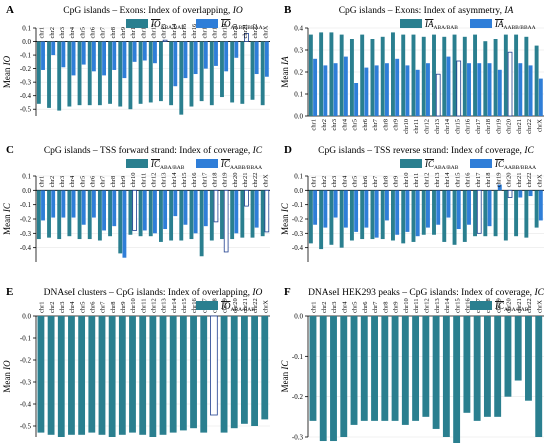 This screenshot has height=443, width=550. I want to click on panel-letter: E, so click(9, 292).